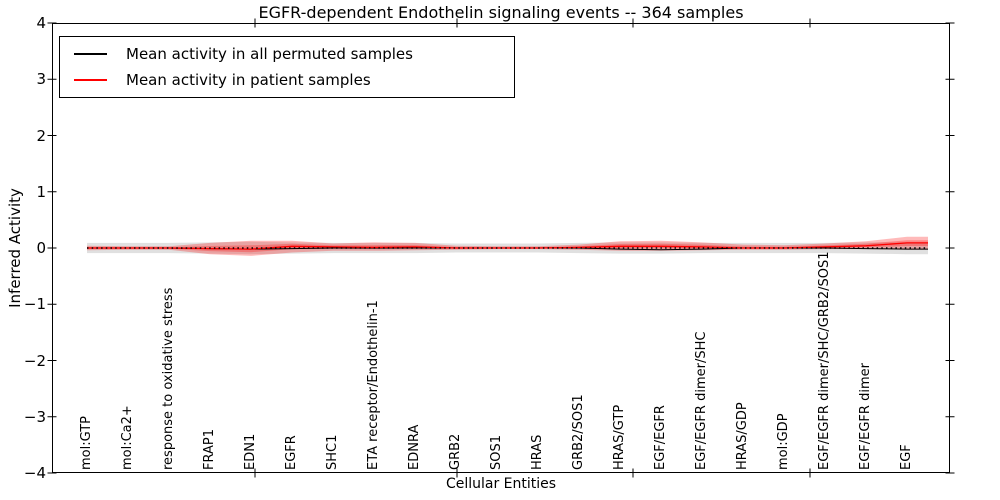  I want to click on y-tick-label: 4, so click(41, 23).